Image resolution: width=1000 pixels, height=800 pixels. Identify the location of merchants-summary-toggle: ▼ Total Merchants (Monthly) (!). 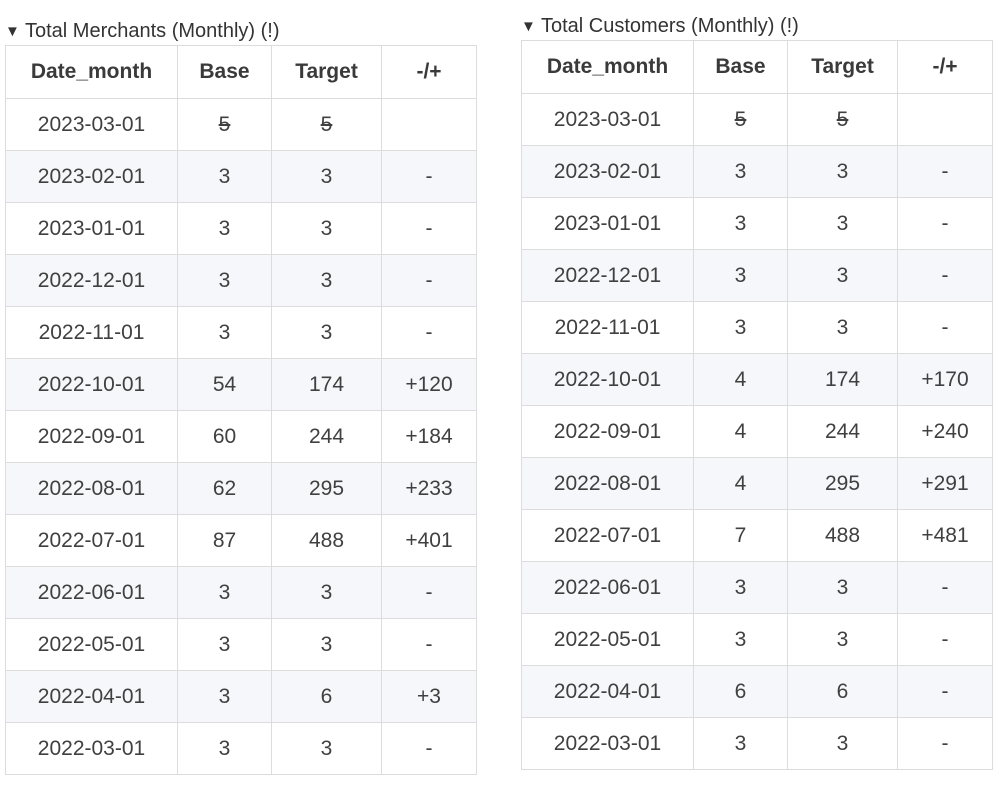
(241, 31).